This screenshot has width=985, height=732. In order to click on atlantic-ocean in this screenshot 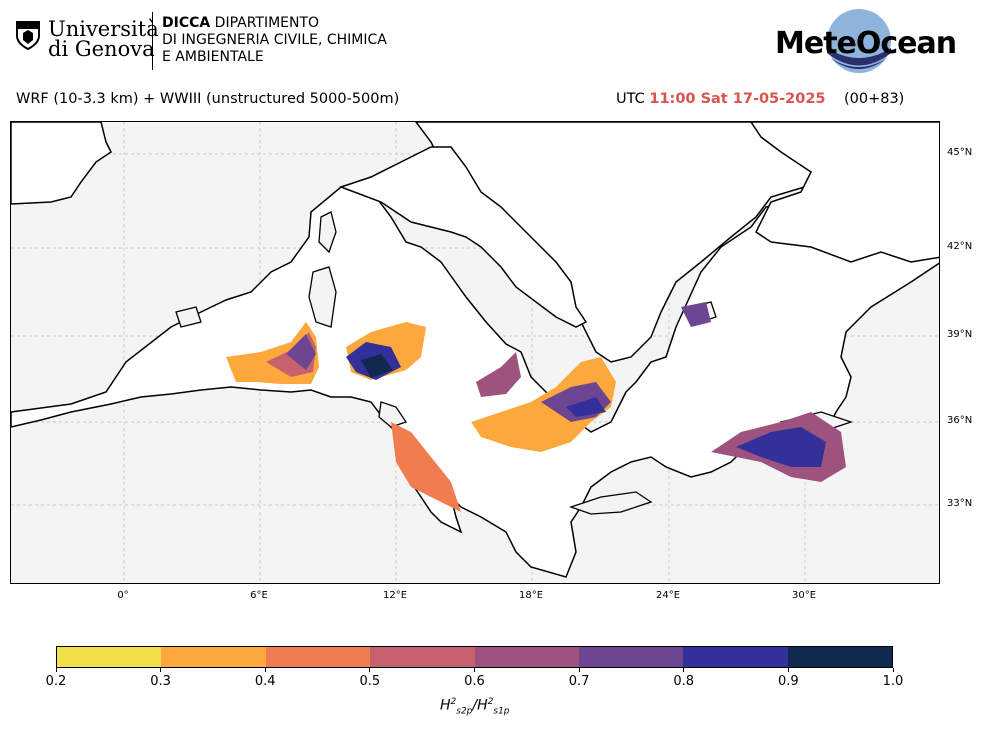, I will do `click(61, 163)`.